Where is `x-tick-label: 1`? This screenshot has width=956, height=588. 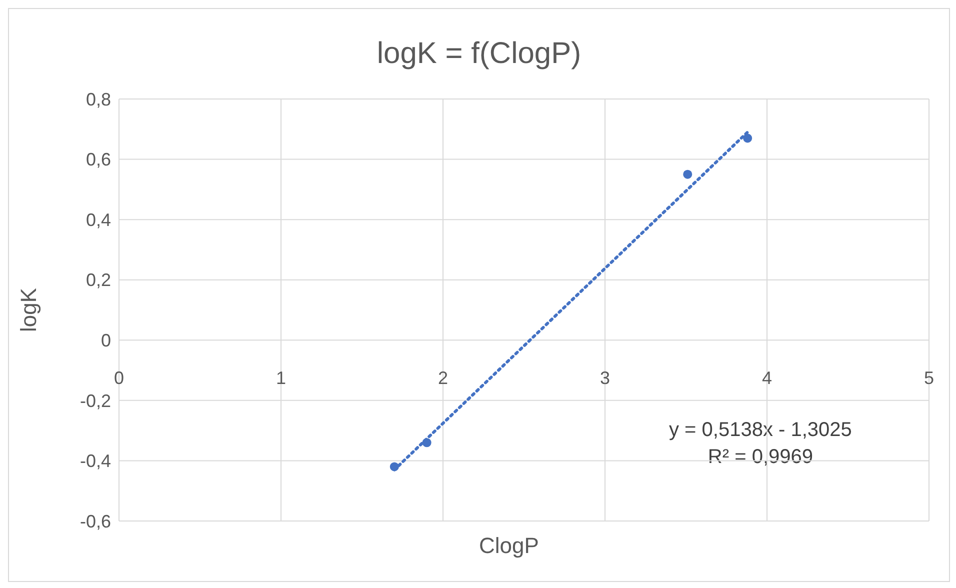
x-tick-label: 1 is located at coordinates (281, 378).